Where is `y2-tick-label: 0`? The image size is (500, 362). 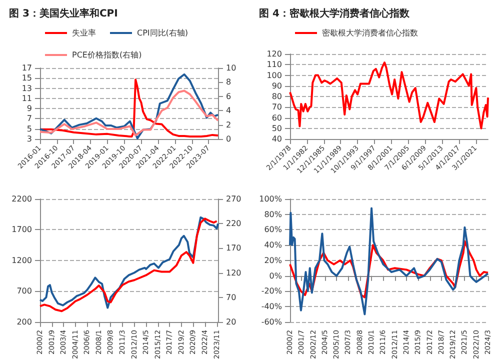
y2-tick-label: 0 is located at coordinates (229, 139).